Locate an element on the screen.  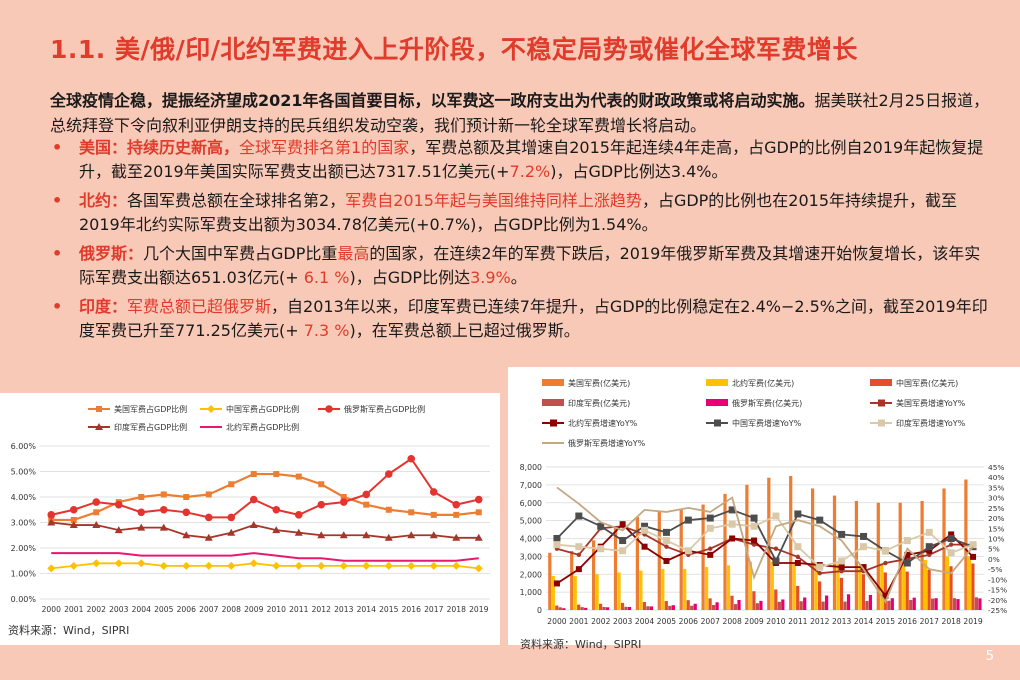
y-tick-label: 3.00% is located at coordinates (24, 523).